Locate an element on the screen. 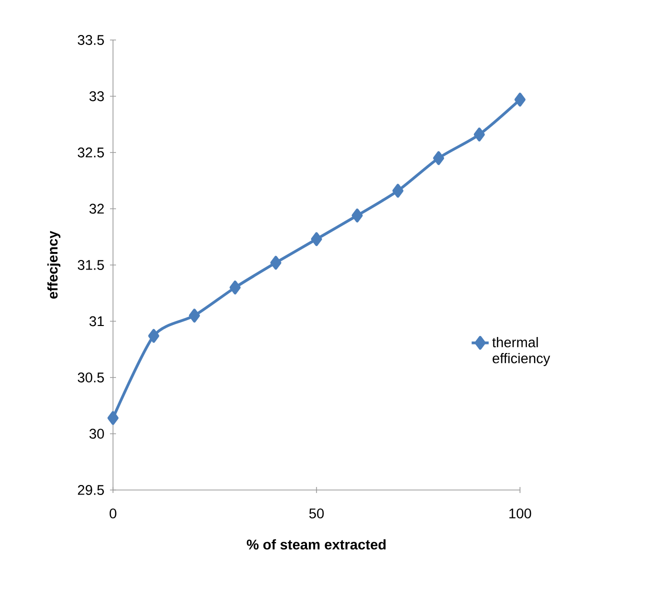  x-axis-title: % of steam extracted is located at coordinates (316, 544).